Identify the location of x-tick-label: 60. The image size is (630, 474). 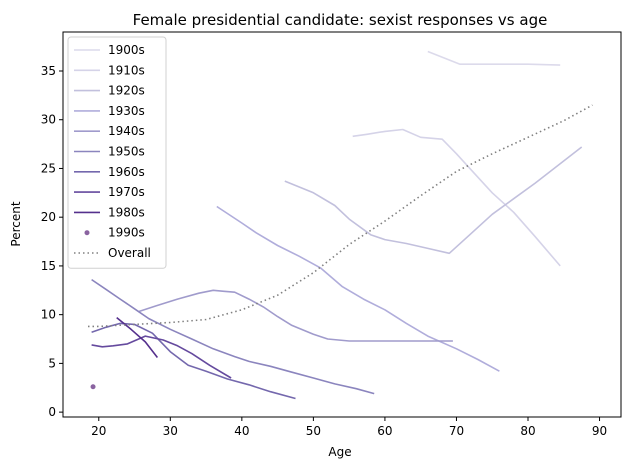
(384, 431).